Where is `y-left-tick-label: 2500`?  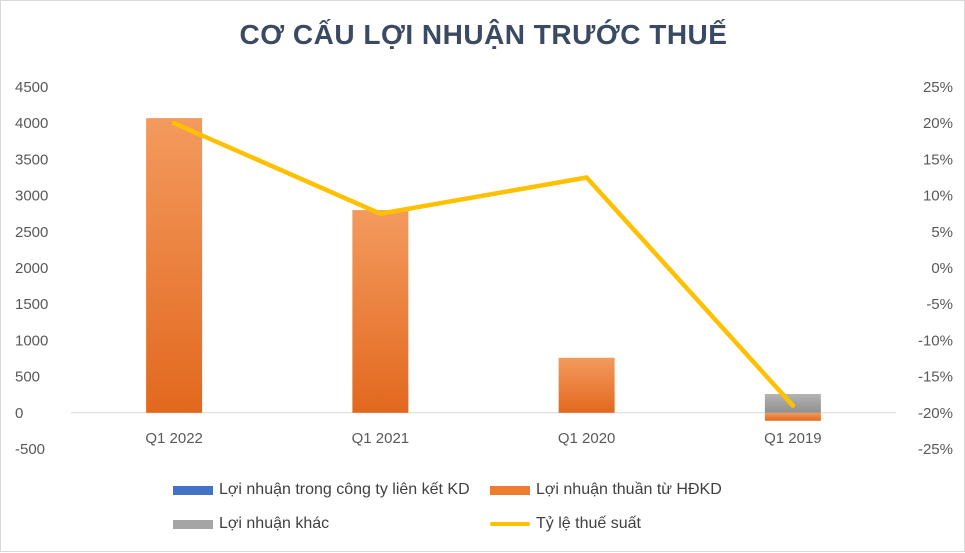 y-left-tick-label: 2500 is located at coordinates (31, 232).